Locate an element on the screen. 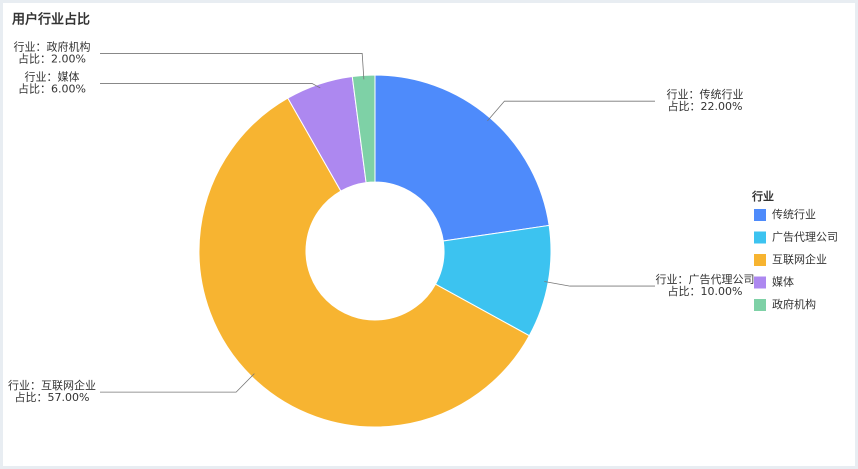 Image resolution: width=858 pixels, height=469 pixels. data-label: 行业：政府机构 is located at coordinates (52, 46).